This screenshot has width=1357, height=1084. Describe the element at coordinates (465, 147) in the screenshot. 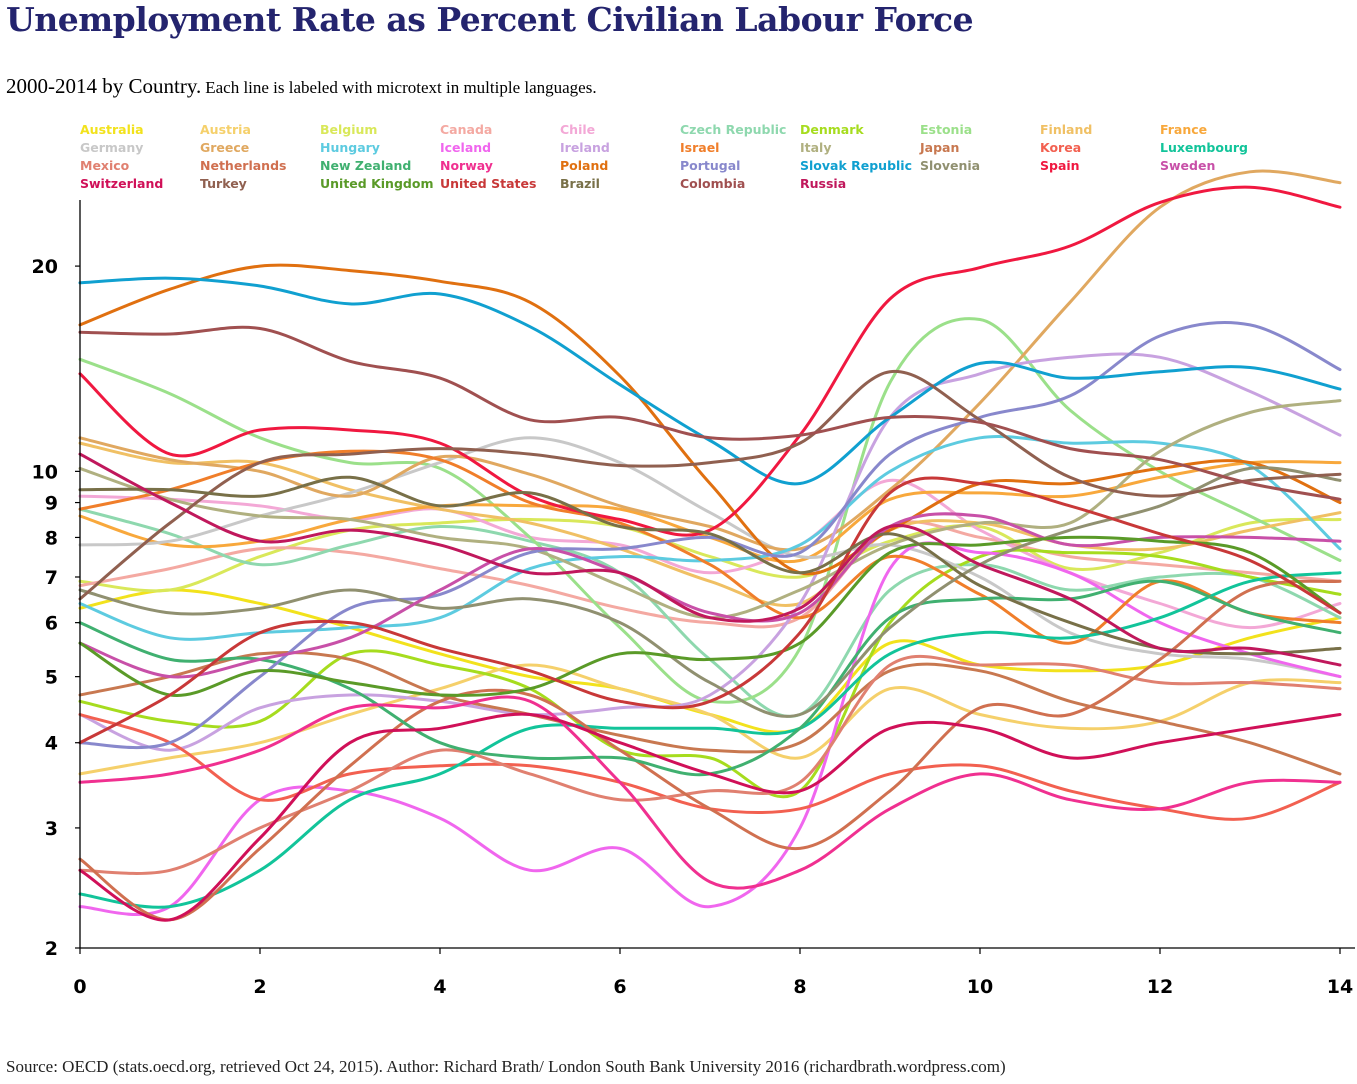

I see `legend-item-iceland: Iceland` at that location.